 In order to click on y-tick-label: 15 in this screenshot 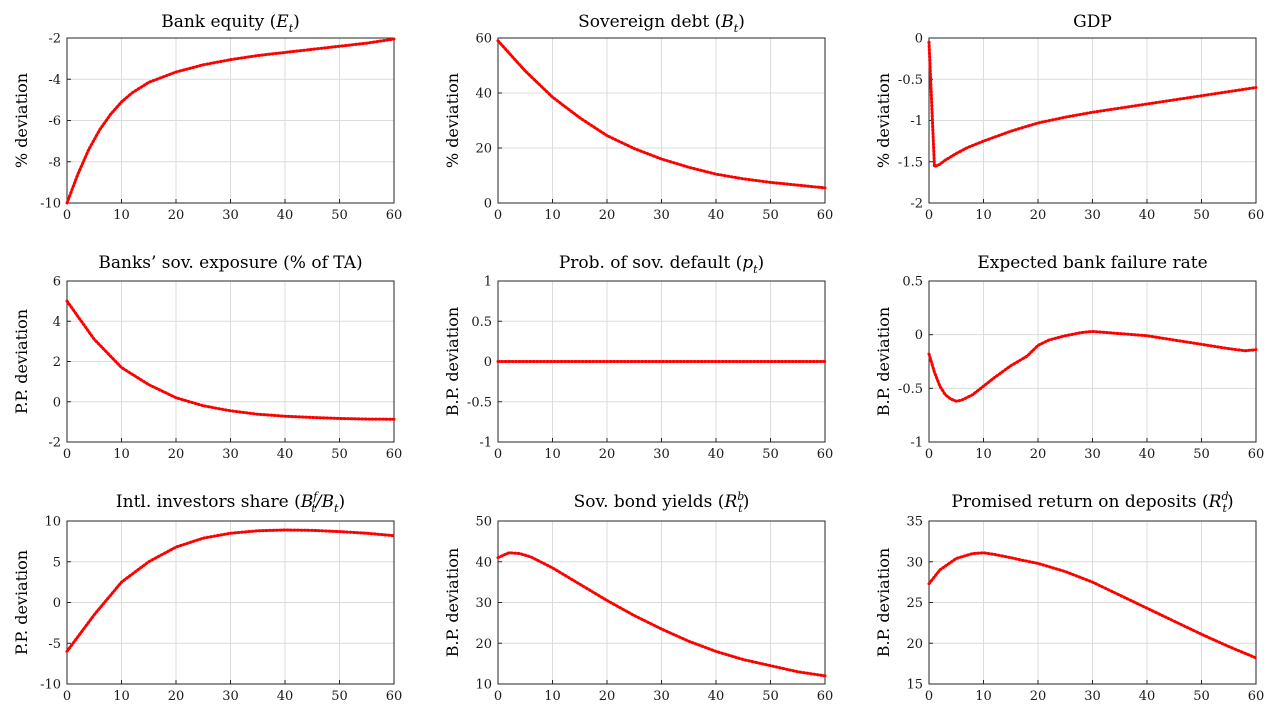, I will do `click(914, 685)`.